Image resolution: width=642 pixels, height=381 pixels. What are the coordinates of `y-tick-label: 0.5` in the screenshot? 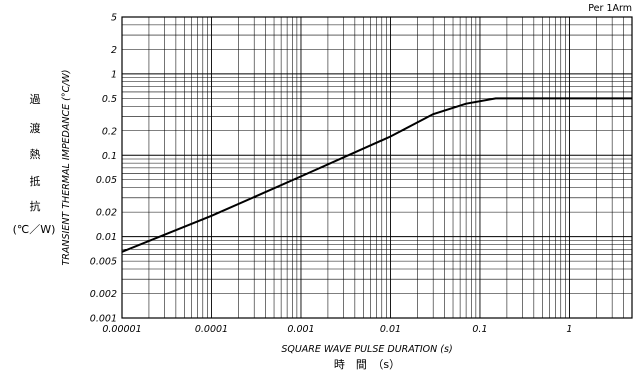 It's located at (109, 99).